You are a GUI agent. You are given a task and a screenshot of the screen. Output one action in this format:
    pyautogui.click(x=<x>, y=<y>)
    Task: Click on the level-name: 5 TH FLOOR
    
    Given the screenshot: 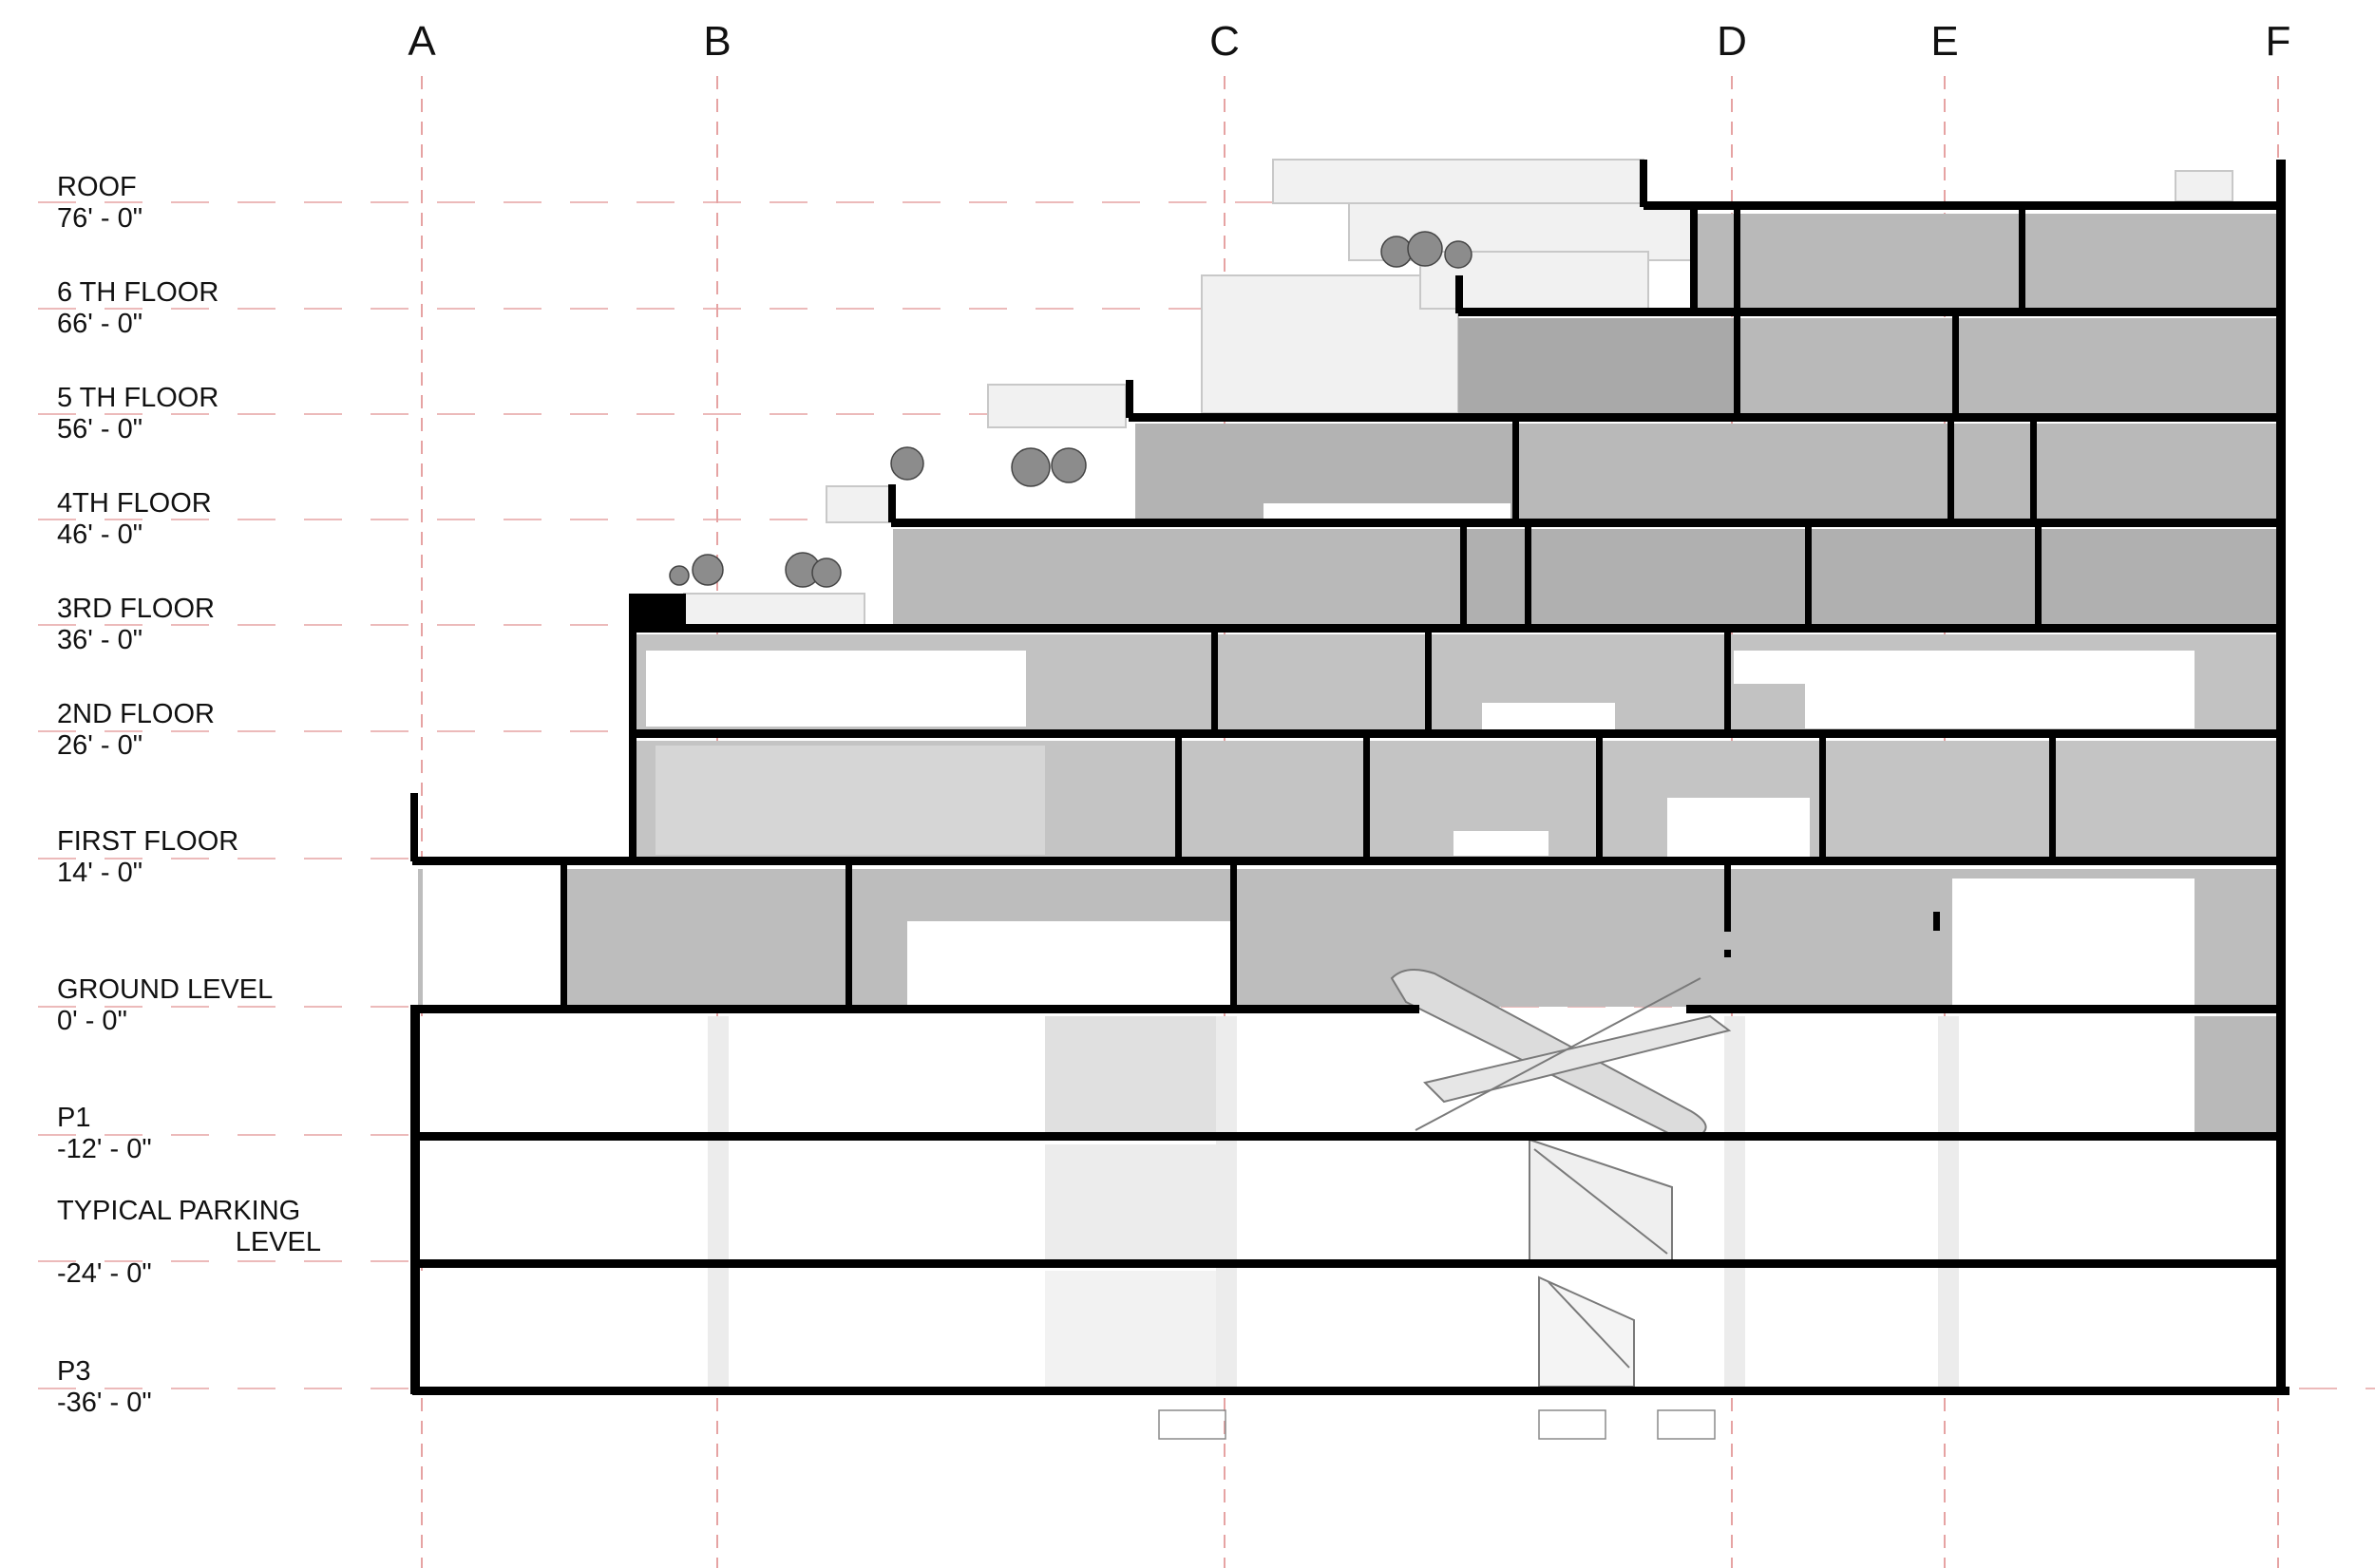 What is the action you would take?
    pyautogui.click(x=138, y=398)
    